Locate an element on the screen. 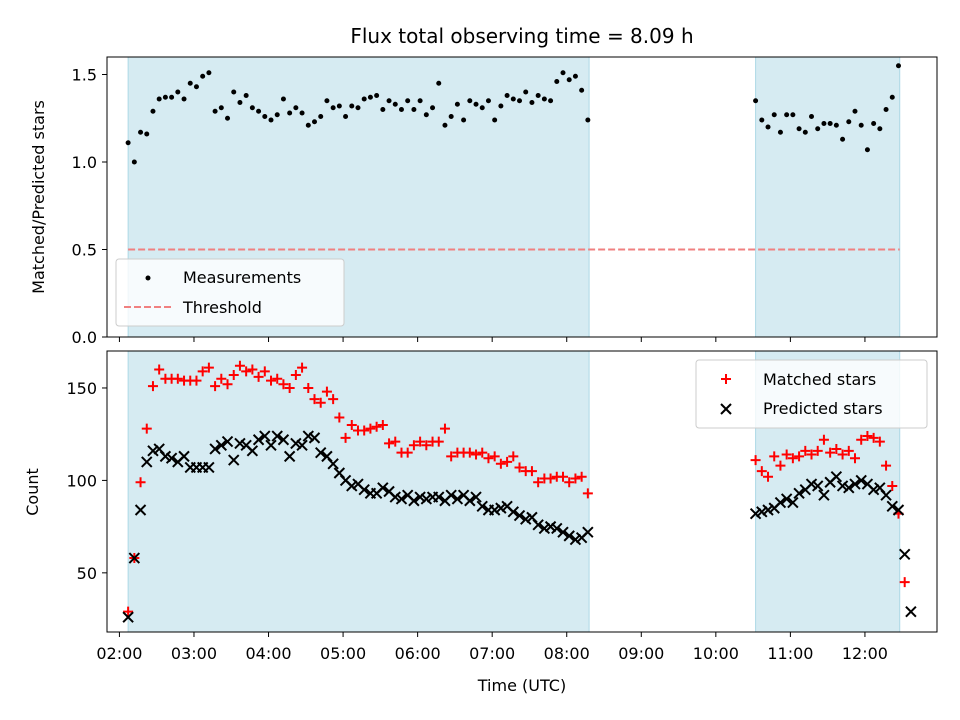  bottom-legend-box is located at coordinates (811, 394).